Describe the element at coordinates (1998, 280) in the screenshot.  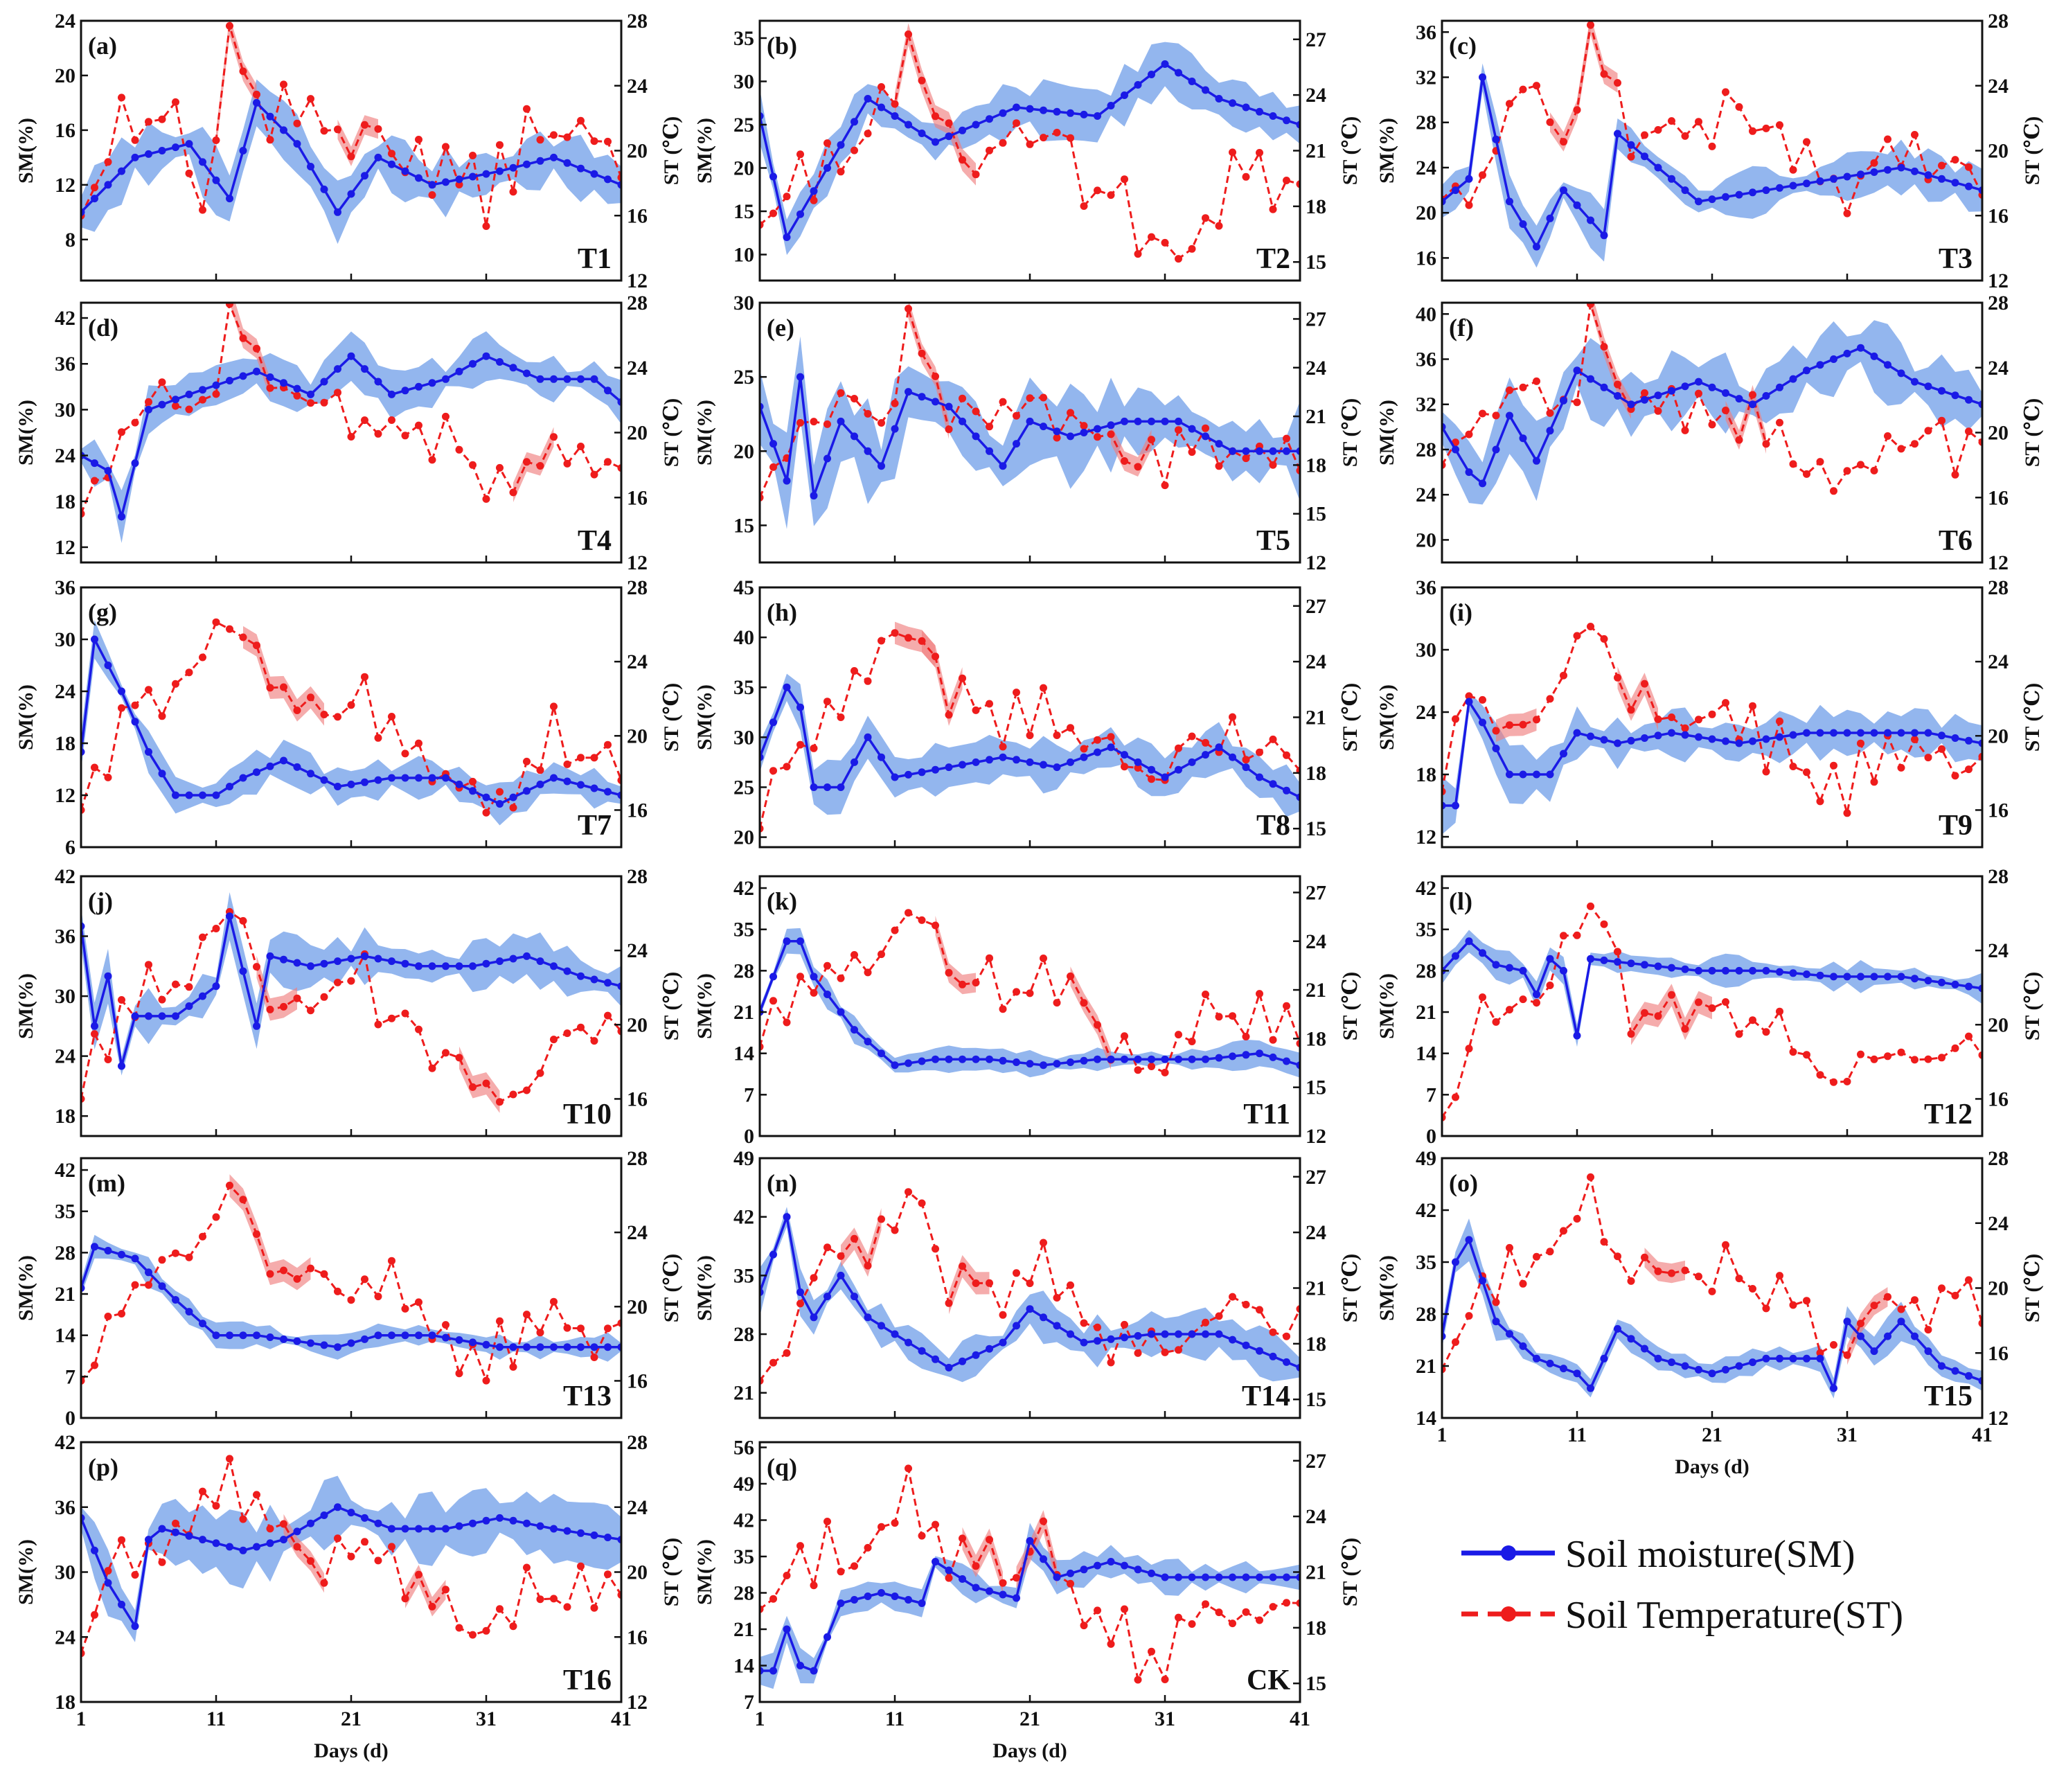
I see `st-tick-label: 12` at that location.